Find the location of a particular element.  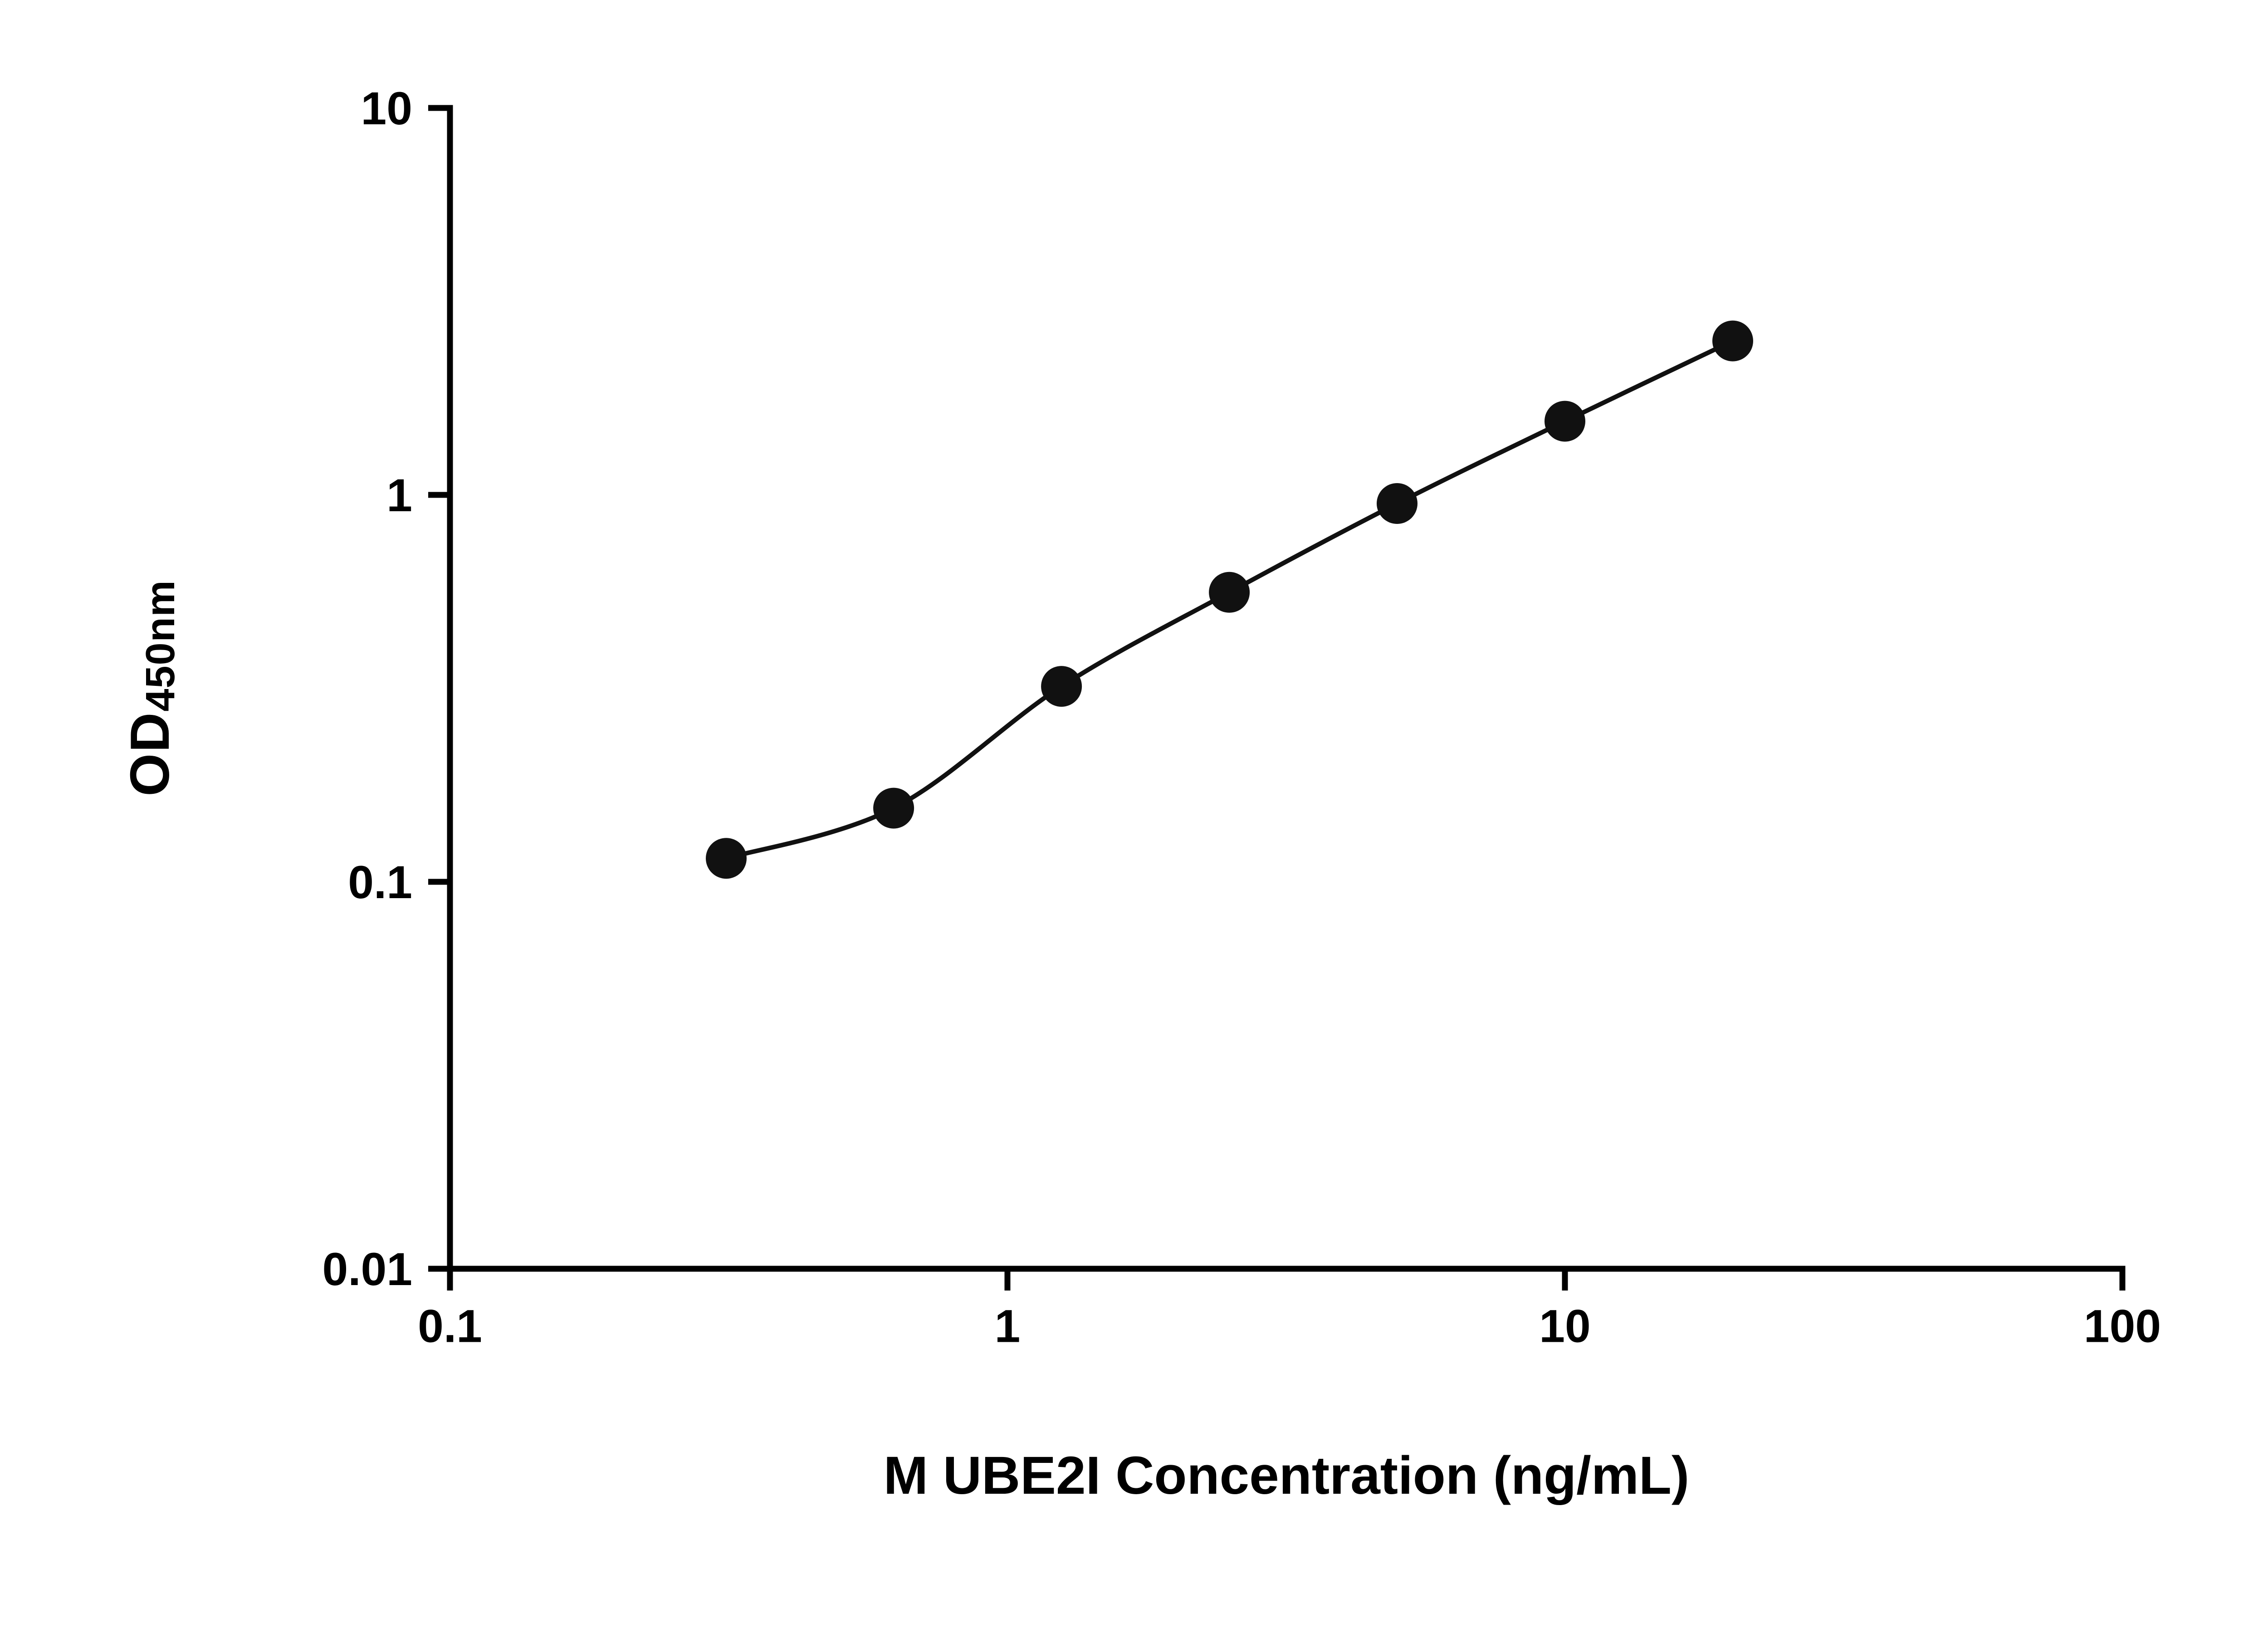

x-tick-label: 1 is located at coordinates (1008, 1326).